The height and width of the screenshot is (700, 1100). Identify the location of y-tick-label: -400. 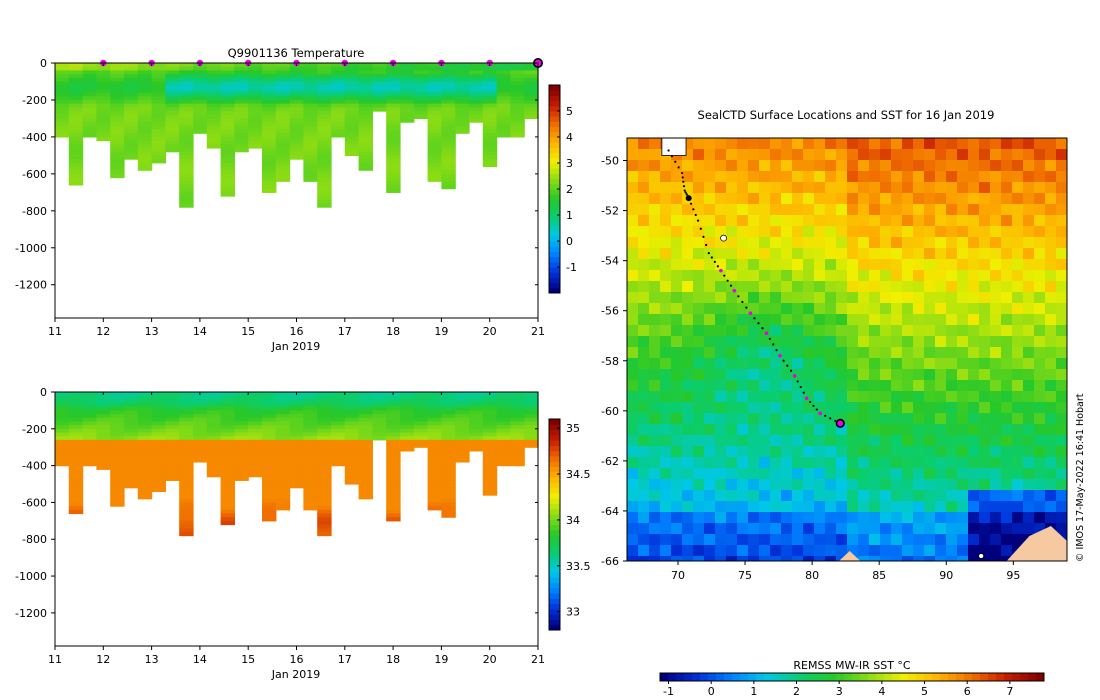
(34, 466).